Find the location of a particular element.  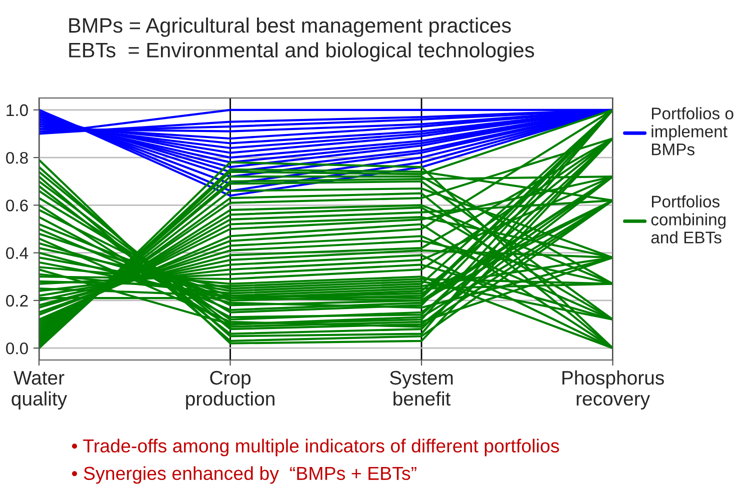

text: • Trade-offs among multiple indicators of different portfolios is located at coordinates (316, 447).